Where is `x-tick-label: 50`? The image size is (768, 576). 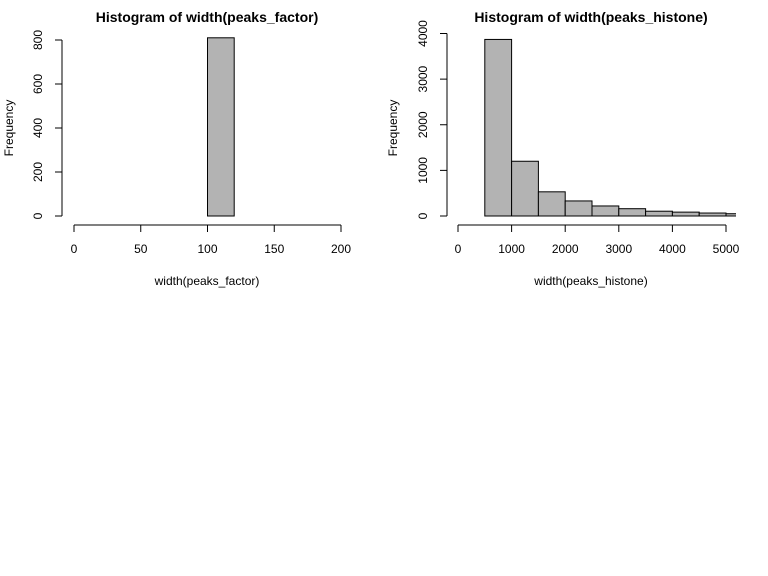
x-tick-label: 50 is located at coordinates (141, 249).